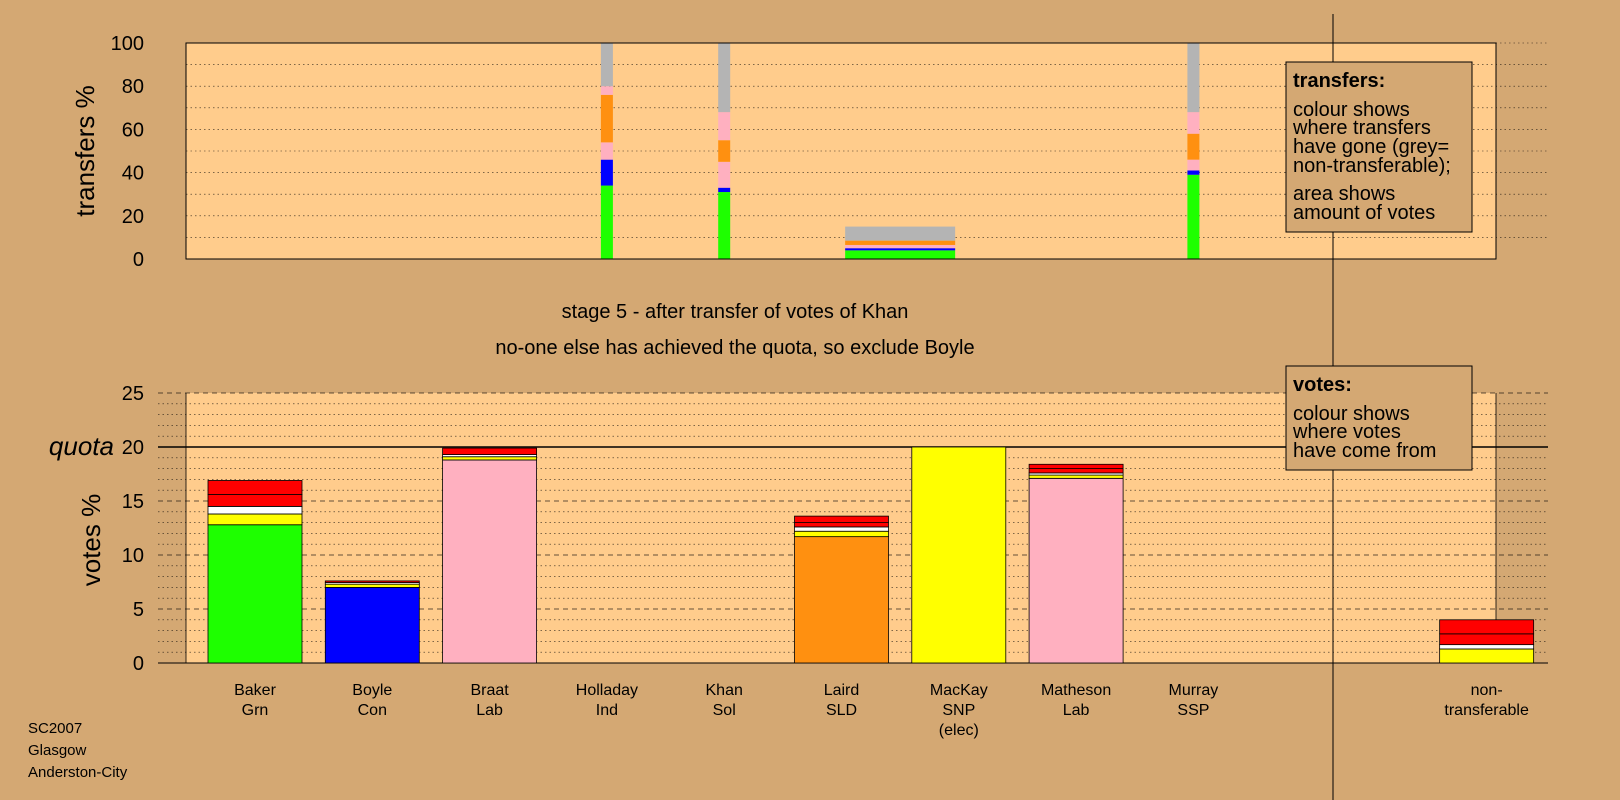 This screenshot has height=800, width=1620. I want to click on candidate-label: SSP, so click(1193, 710).